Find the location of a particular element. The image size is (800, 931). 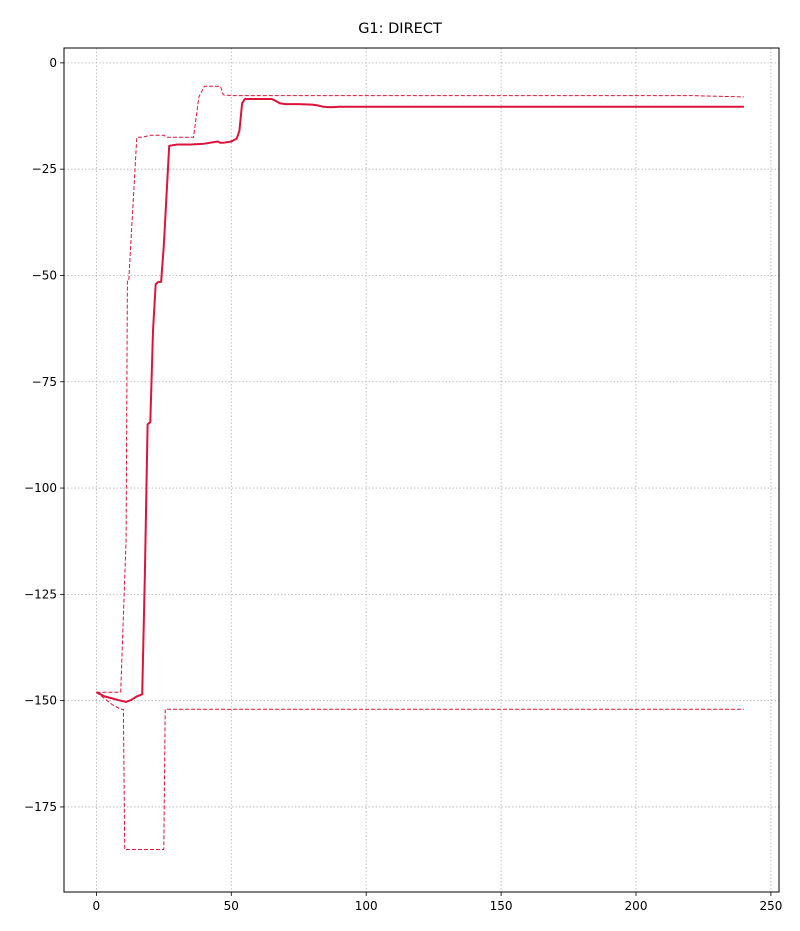

x-tick-label: 50 is located at coordinates (231, 906).